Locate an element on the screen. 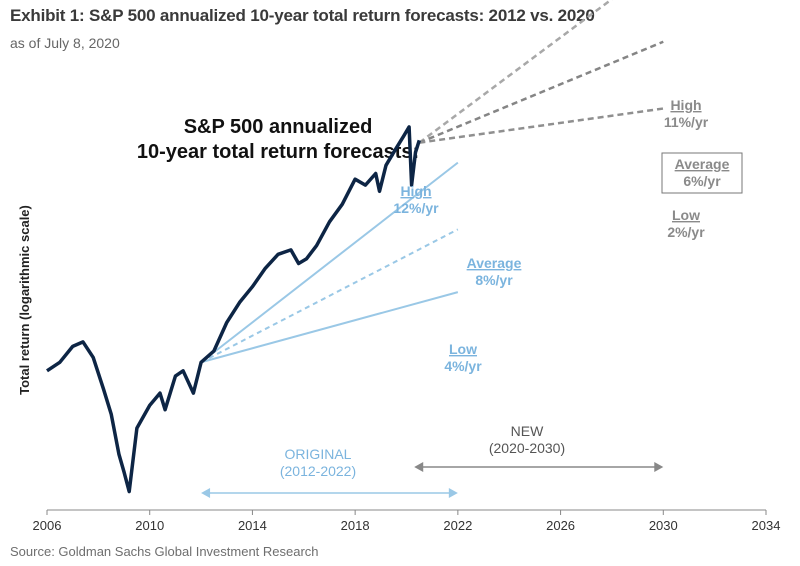 The image size is (800, 566). original-high-label: High is located at coordinates (415, 191).